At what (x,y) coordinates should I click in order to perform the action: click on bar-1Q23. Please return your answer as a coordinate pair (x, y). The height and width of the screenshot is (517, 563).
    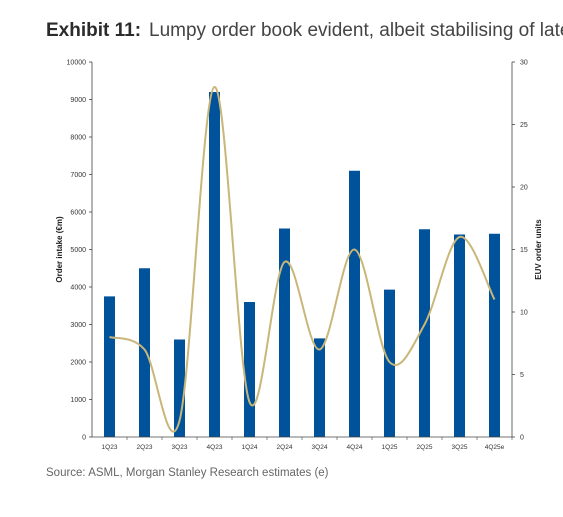
    Looking at the image, I should click on (109, 367).